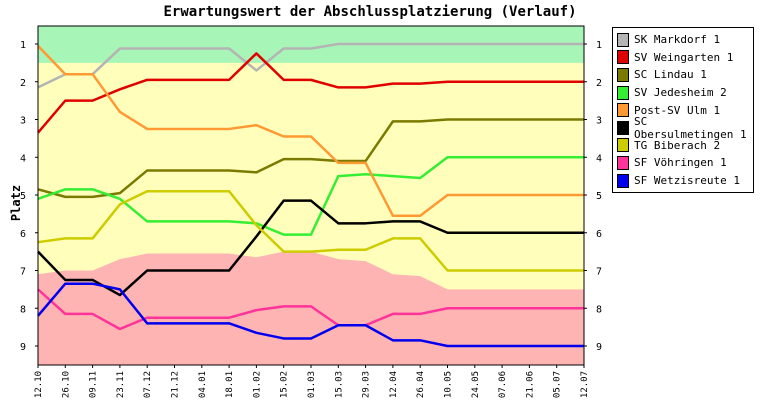 Image resolution: width=760 pixels, height=400 pixels. Describe the element at coordinates (677, 145) in the screenshot. I see `legend-label: TG Biberach 2` at that location.